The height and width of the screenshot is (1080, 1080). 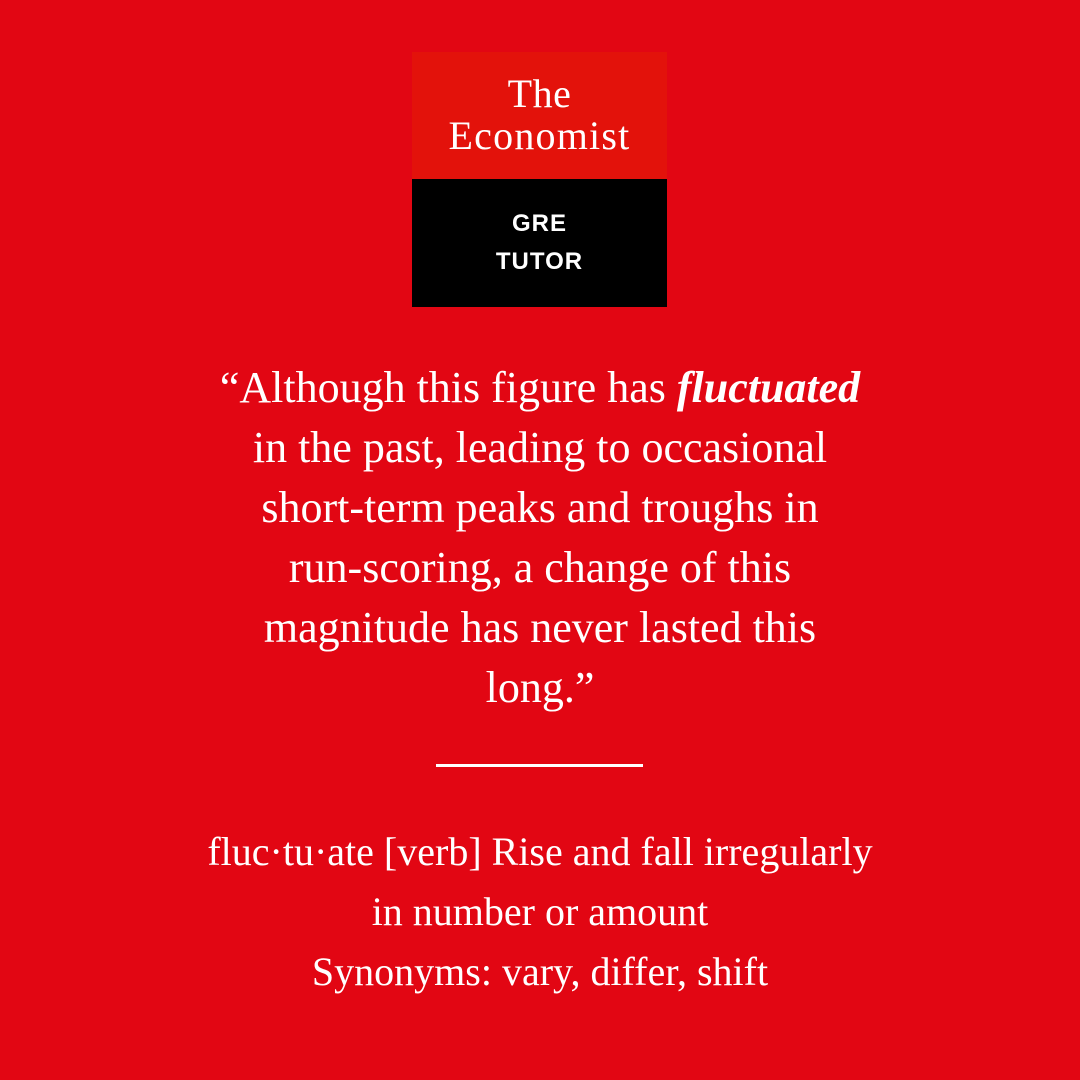 I want to click on logo-subtitle-line-1: GRE, so click(x=539, y=223).